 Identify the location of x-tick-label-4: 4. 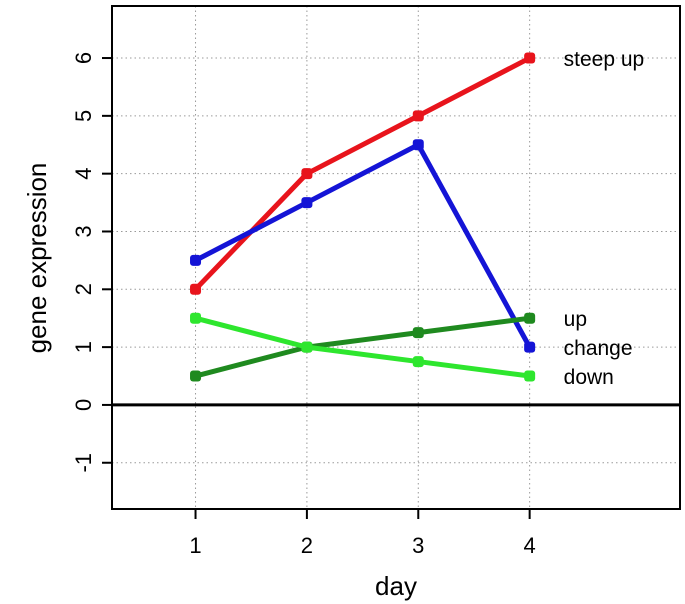
(530, 545).